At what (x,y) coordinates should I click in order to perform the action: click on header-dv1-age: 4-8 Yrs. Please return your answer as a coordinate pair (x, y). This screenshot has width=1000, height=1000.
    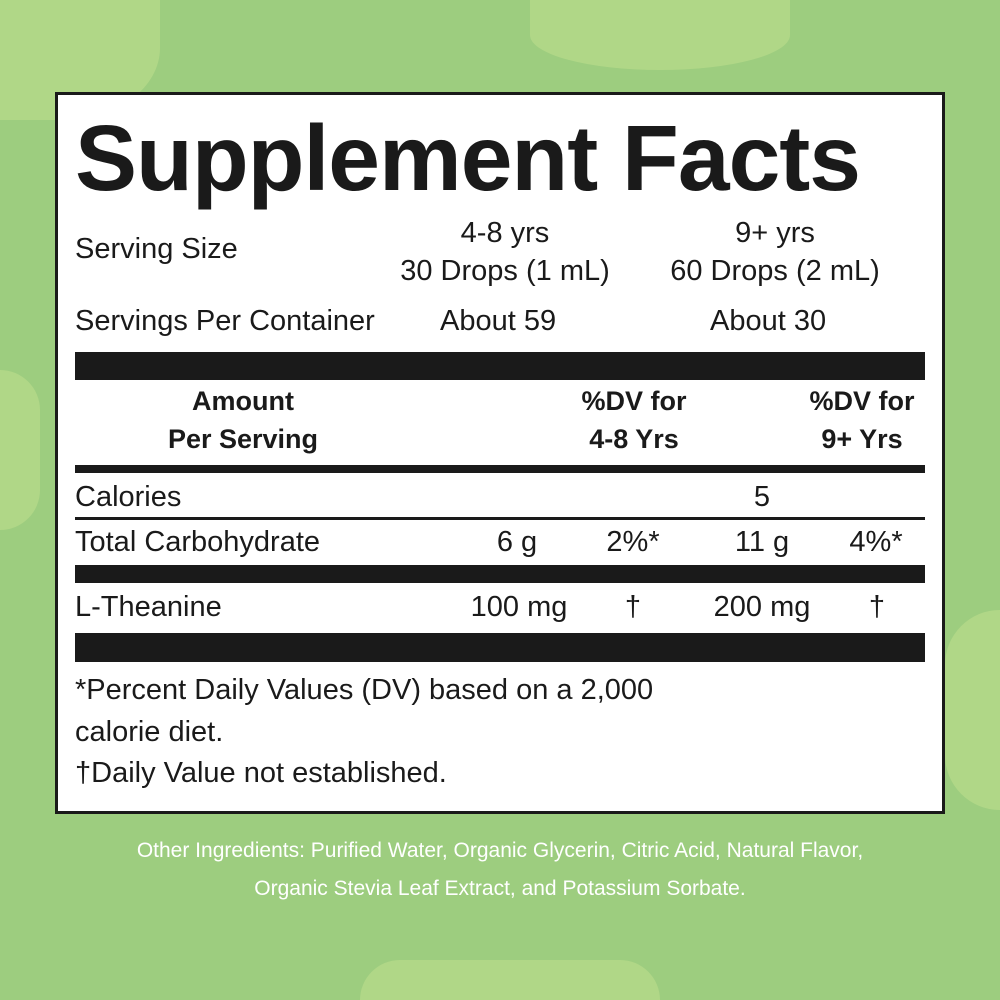
    Looking at the image, I should click on (634, 439).